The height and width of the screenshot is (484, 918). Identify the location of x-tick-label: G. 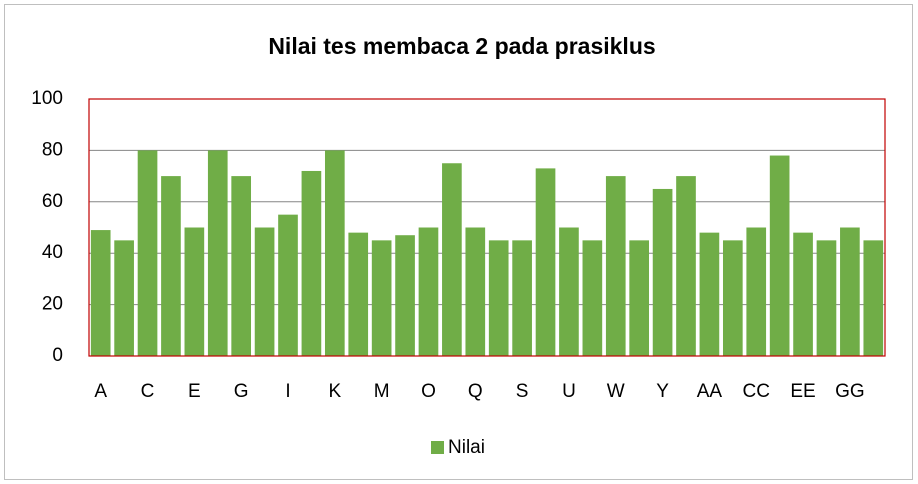
(241, 391).